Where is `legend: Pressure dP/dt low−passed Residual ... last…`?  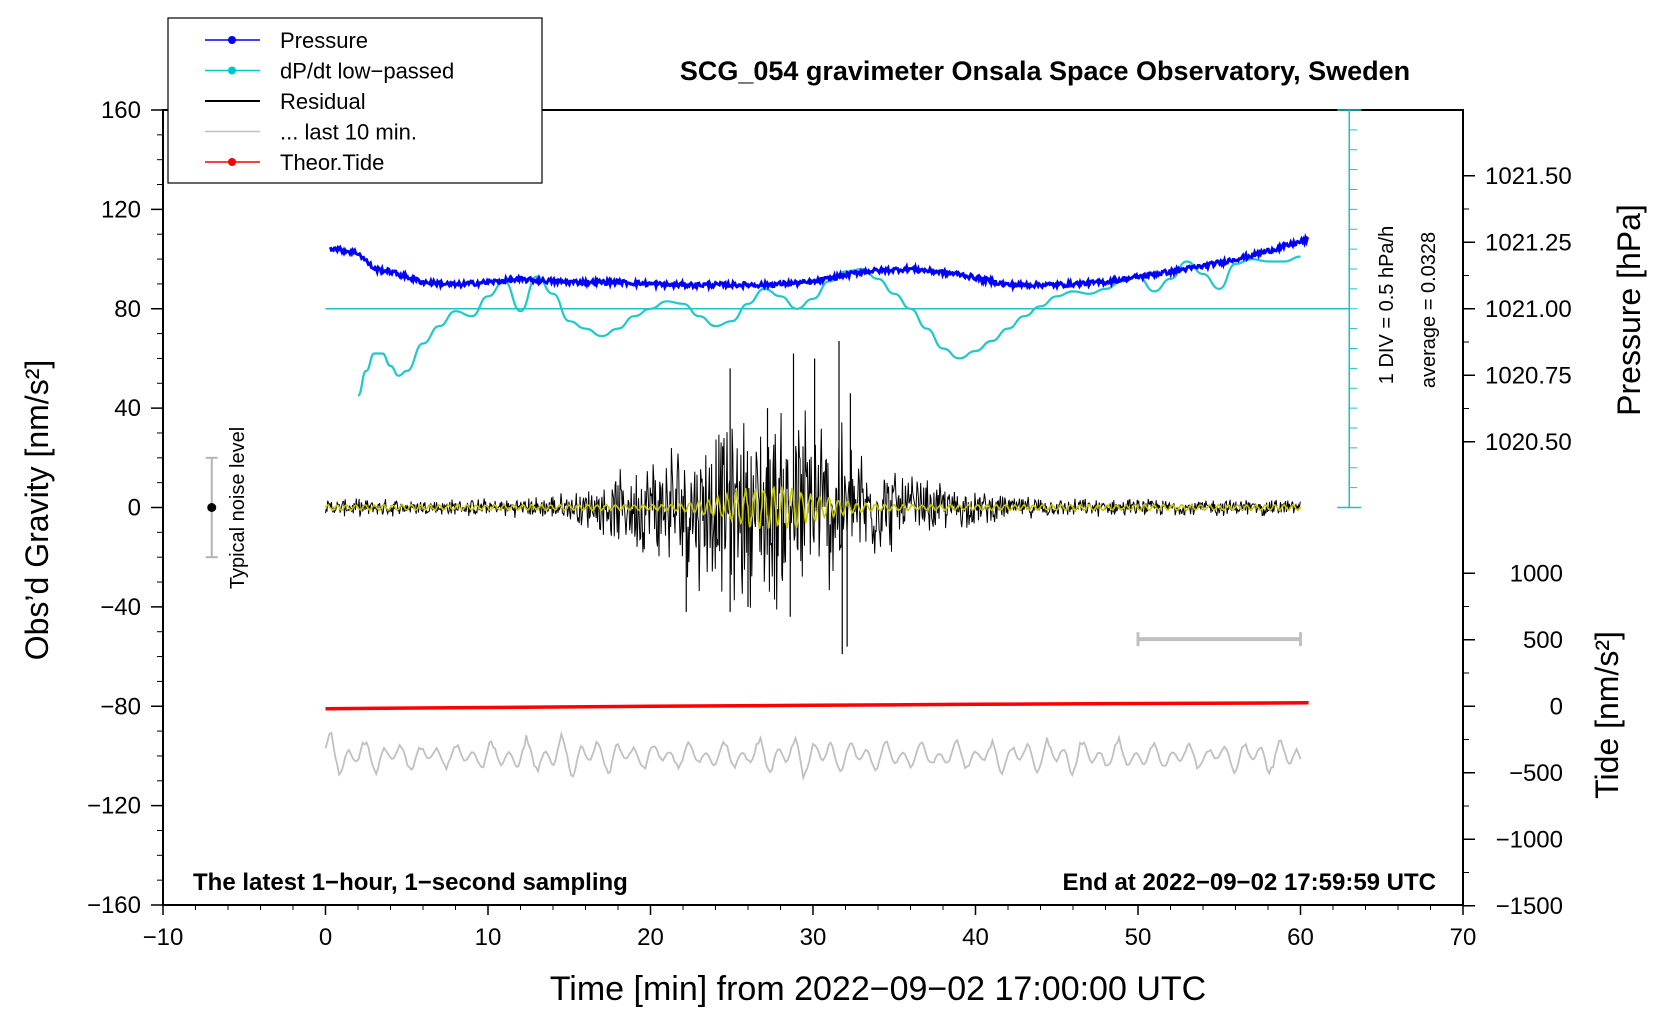
legend: Pressure dP/dt low−passed Residual ... last… is located at coordinates (355, 100).